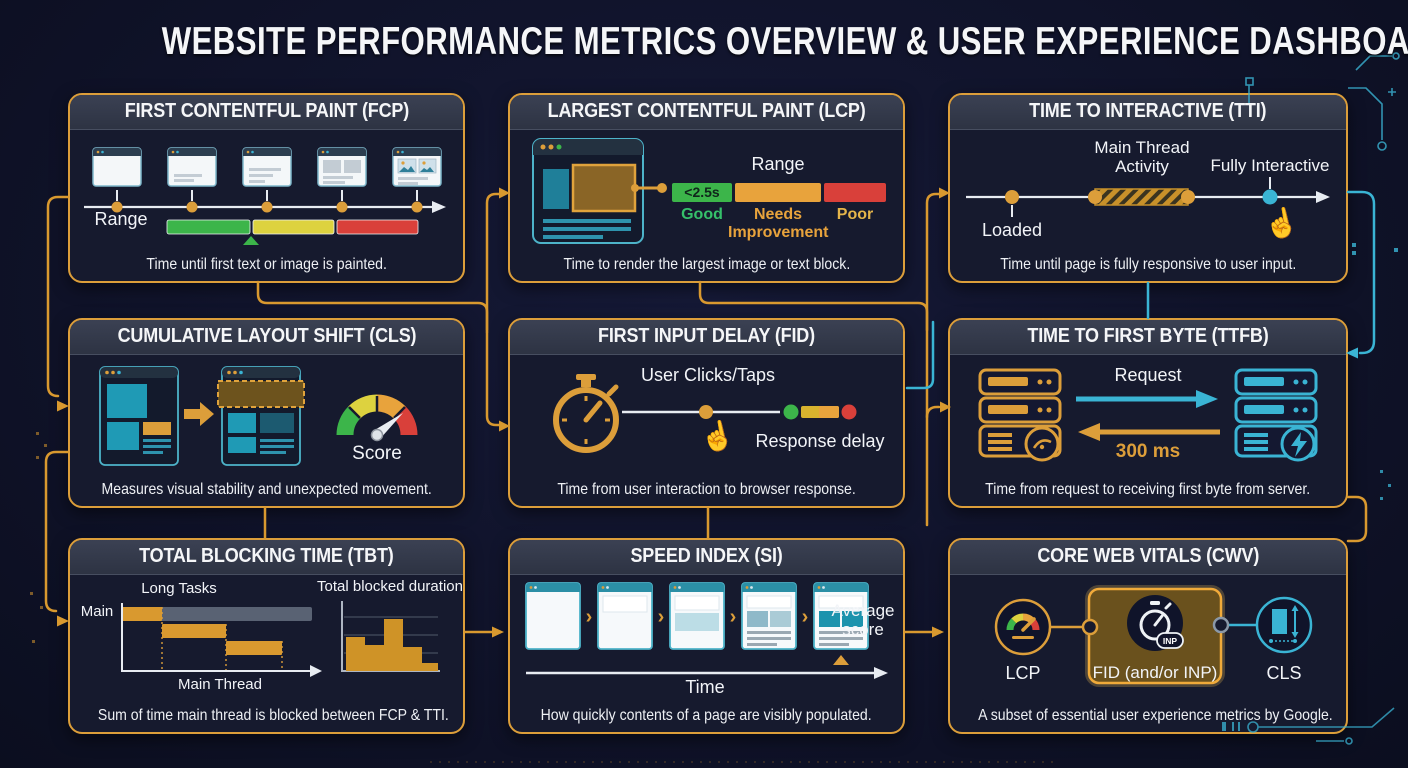 This screenshot has width=1408, height=768. I want to click on main-thread-activity-bar, so click(1141, 197).